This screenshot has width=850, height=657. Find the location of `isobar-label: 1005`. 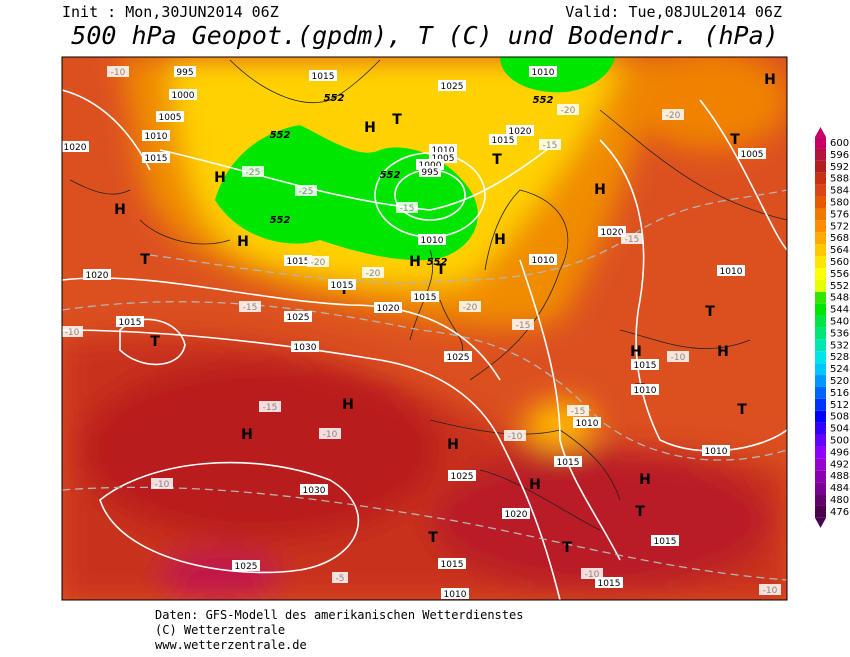

isobar-label: 1005 is located at coordinates (170, 118).